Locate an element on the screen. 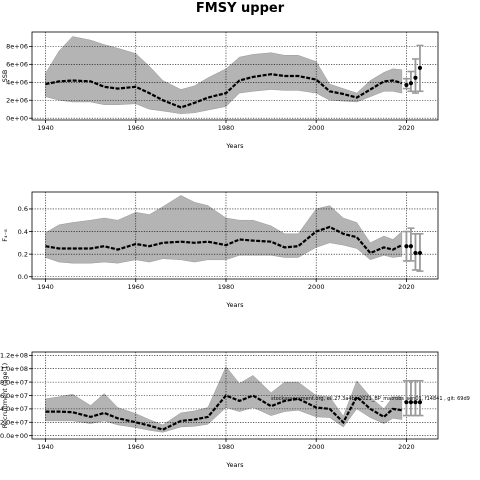 The width and height of the screenshot is (480, 480). fbar-xtick-label-2: 1980 is located at coordinates (226, 287).